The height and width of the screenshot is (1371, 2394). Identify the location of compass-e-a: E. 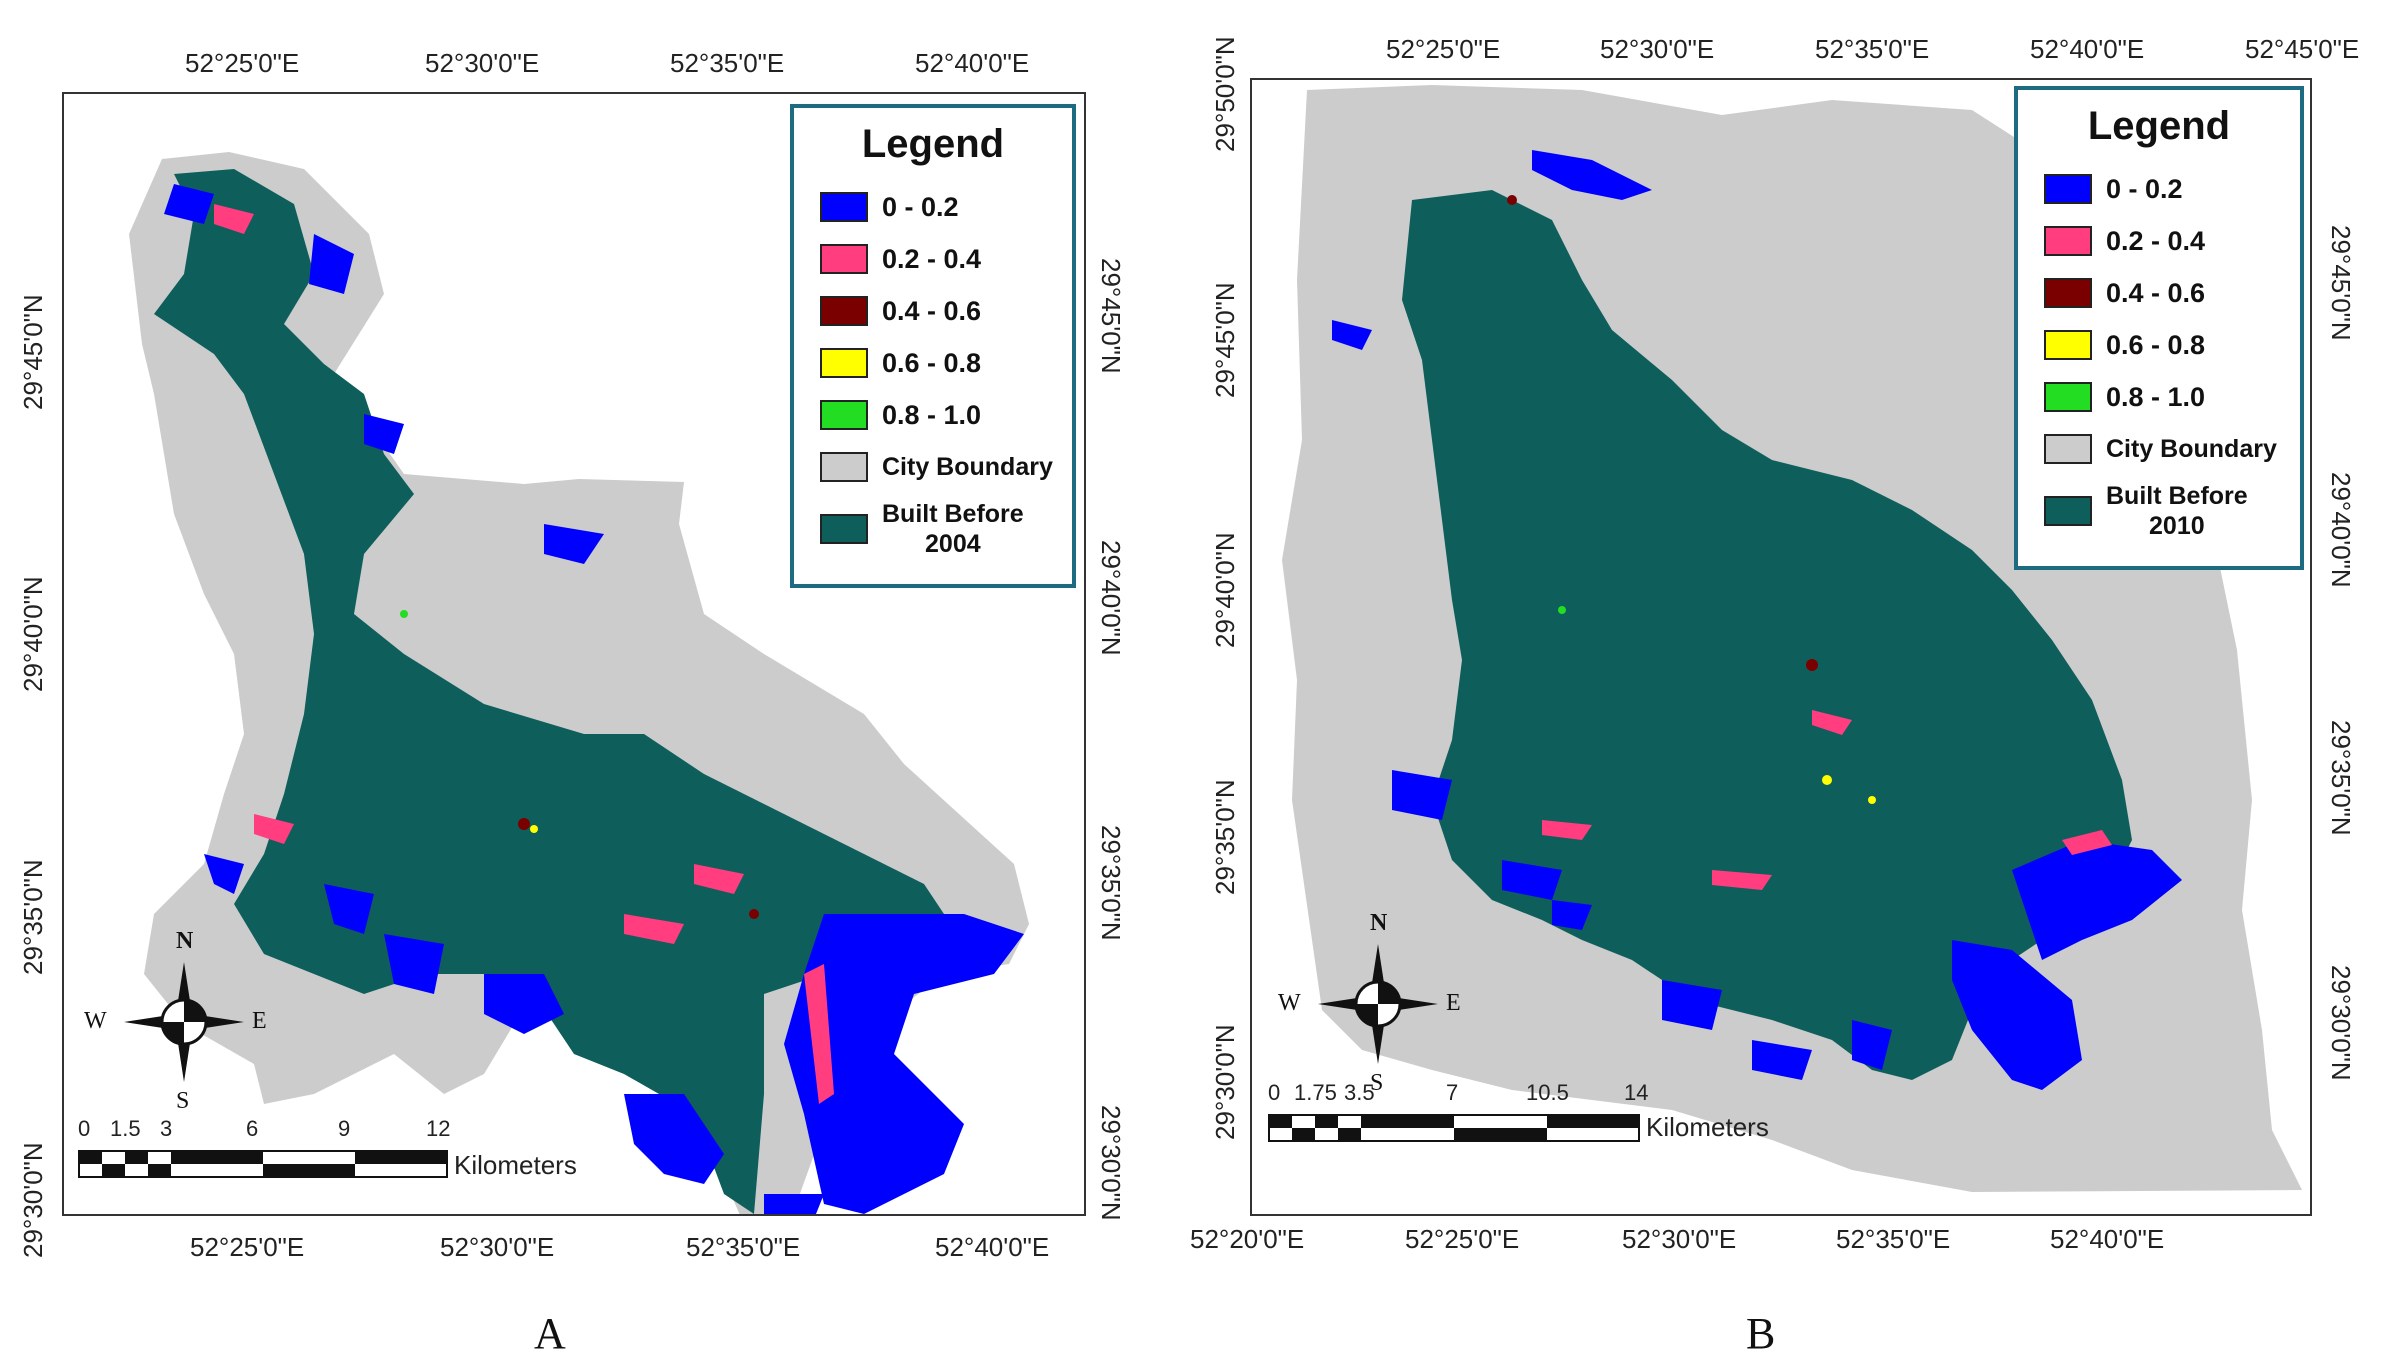
(259, 1021).